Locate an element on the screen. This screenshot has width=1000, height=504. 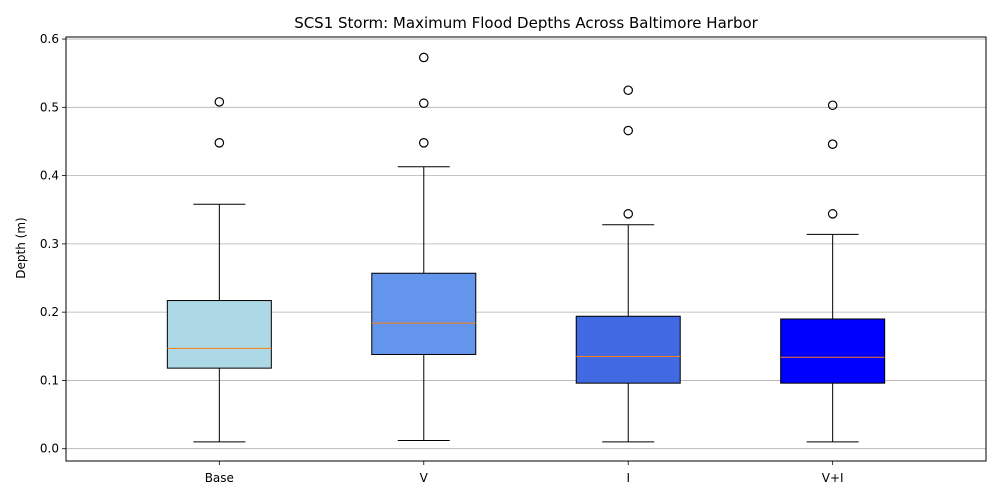
y-tick-label: 0.6 is located at coordinates (49, 39).